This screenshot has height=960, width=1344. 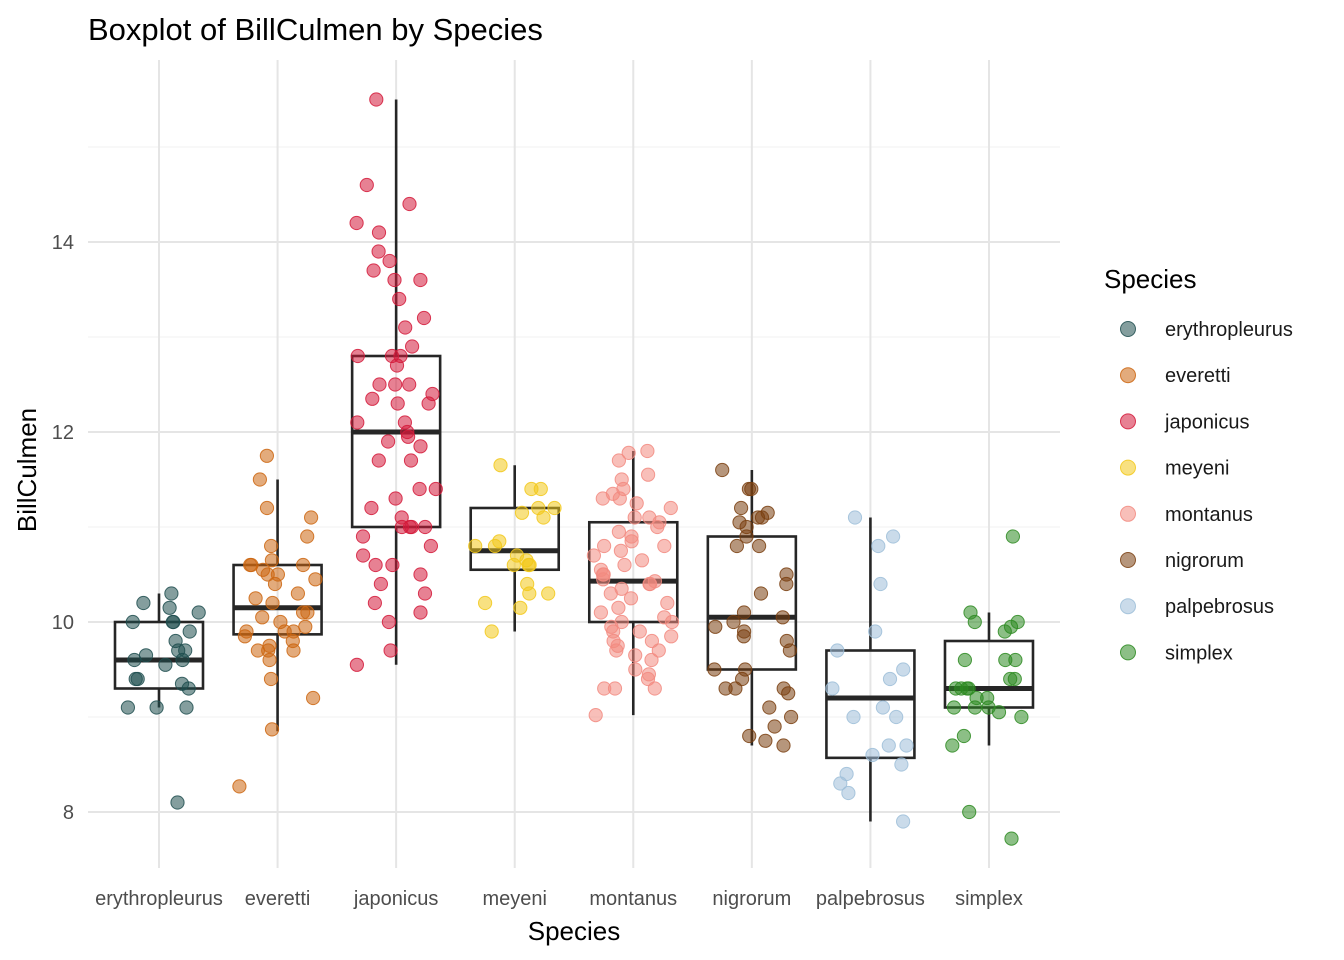 What do you see at coordinates (159, 655) in the screenshot?
I see `box-erythropleurus` at bounding box center [159, 655].